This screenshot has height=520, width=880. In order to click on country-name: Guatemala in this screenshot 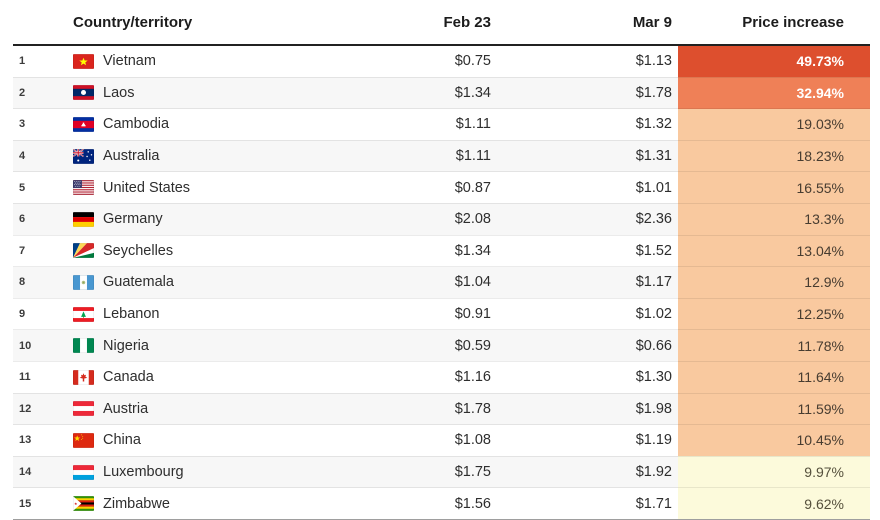, I will do `click(138, 282)`.